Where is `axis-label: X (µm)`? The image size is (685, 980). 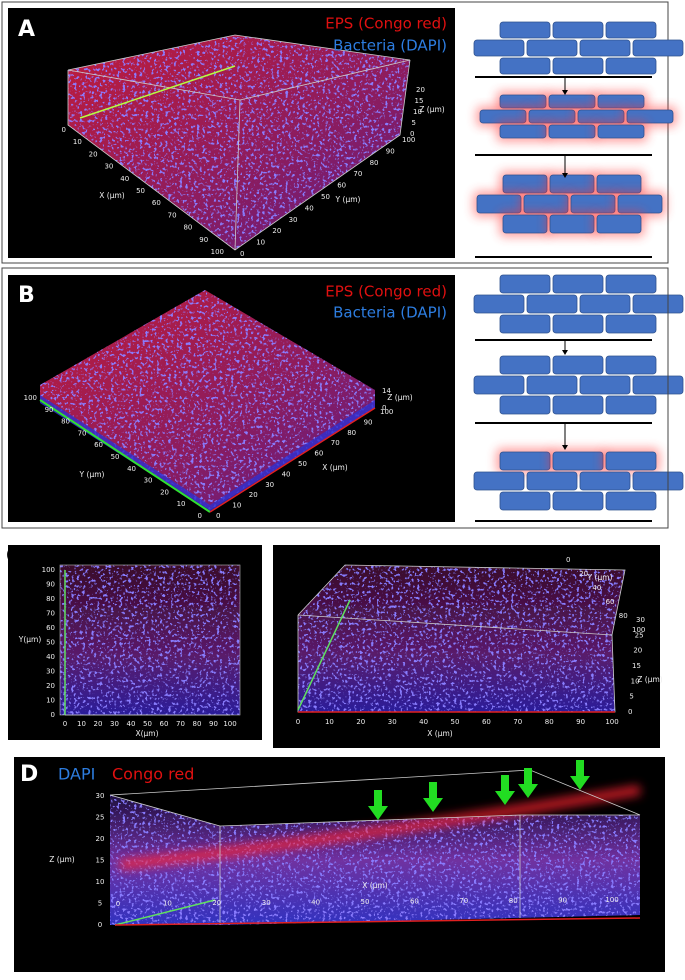 axis-label: X (µm) is located at coordinates (335, 467).